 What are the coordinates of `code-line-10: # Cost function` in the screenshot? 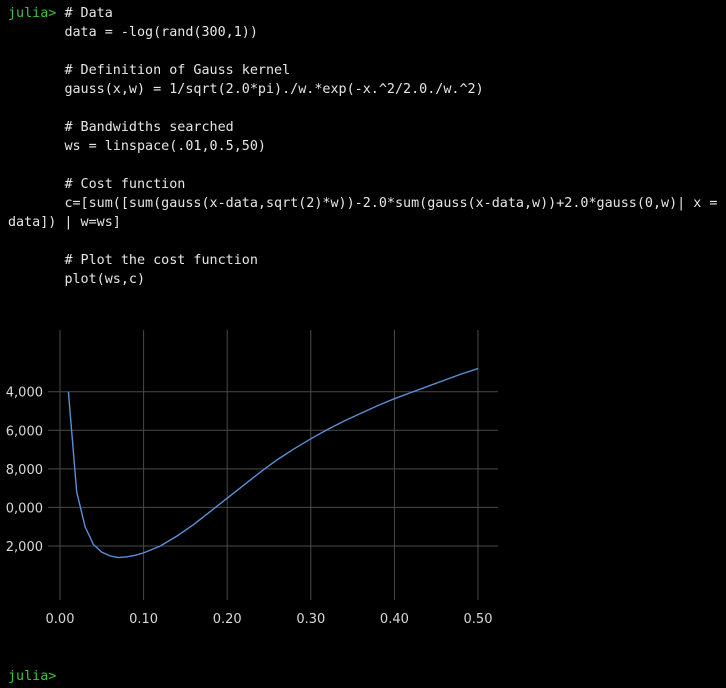 It's located at (125, 184).